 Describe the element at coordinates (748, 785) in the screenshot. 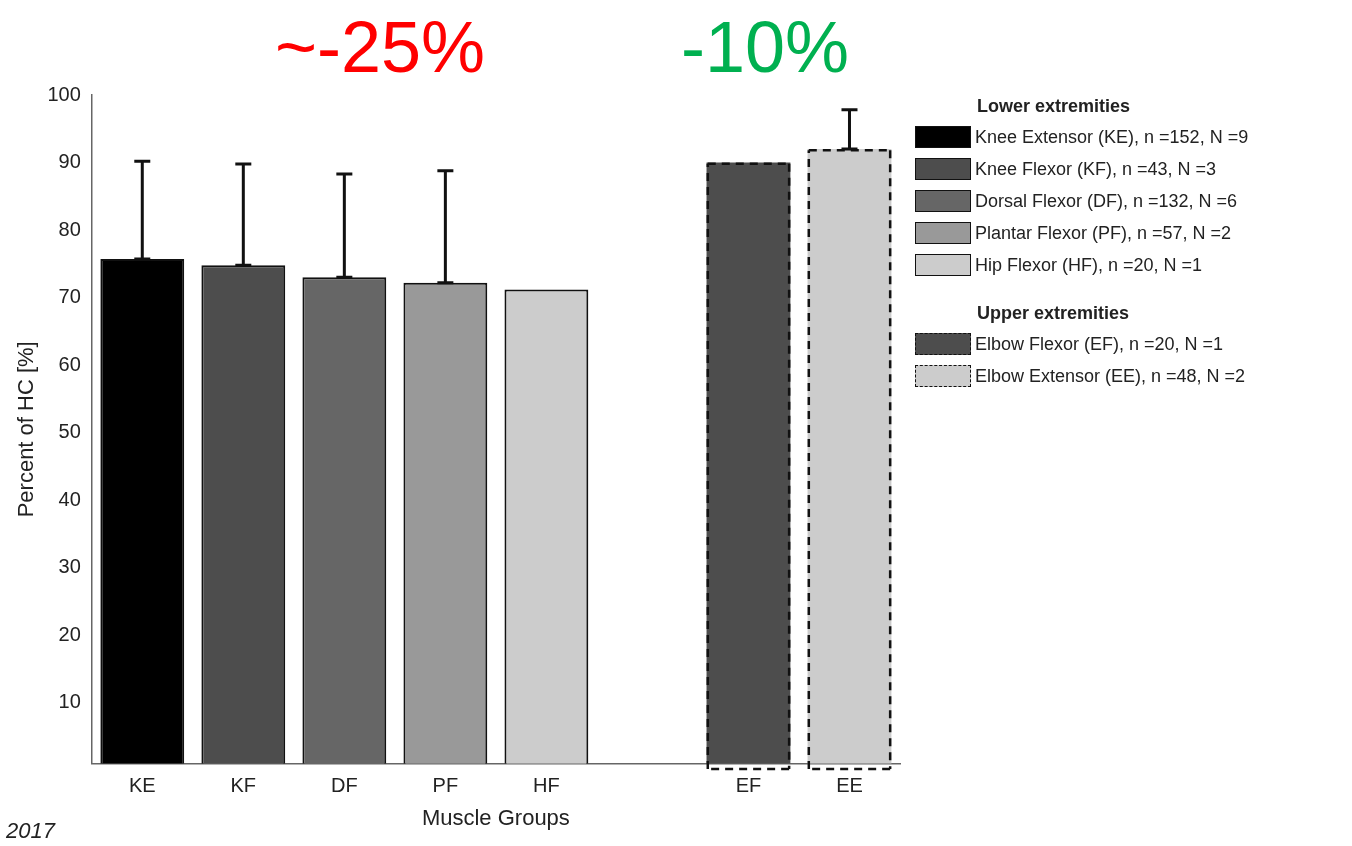

I see `x-tick-label: EF` at that location.